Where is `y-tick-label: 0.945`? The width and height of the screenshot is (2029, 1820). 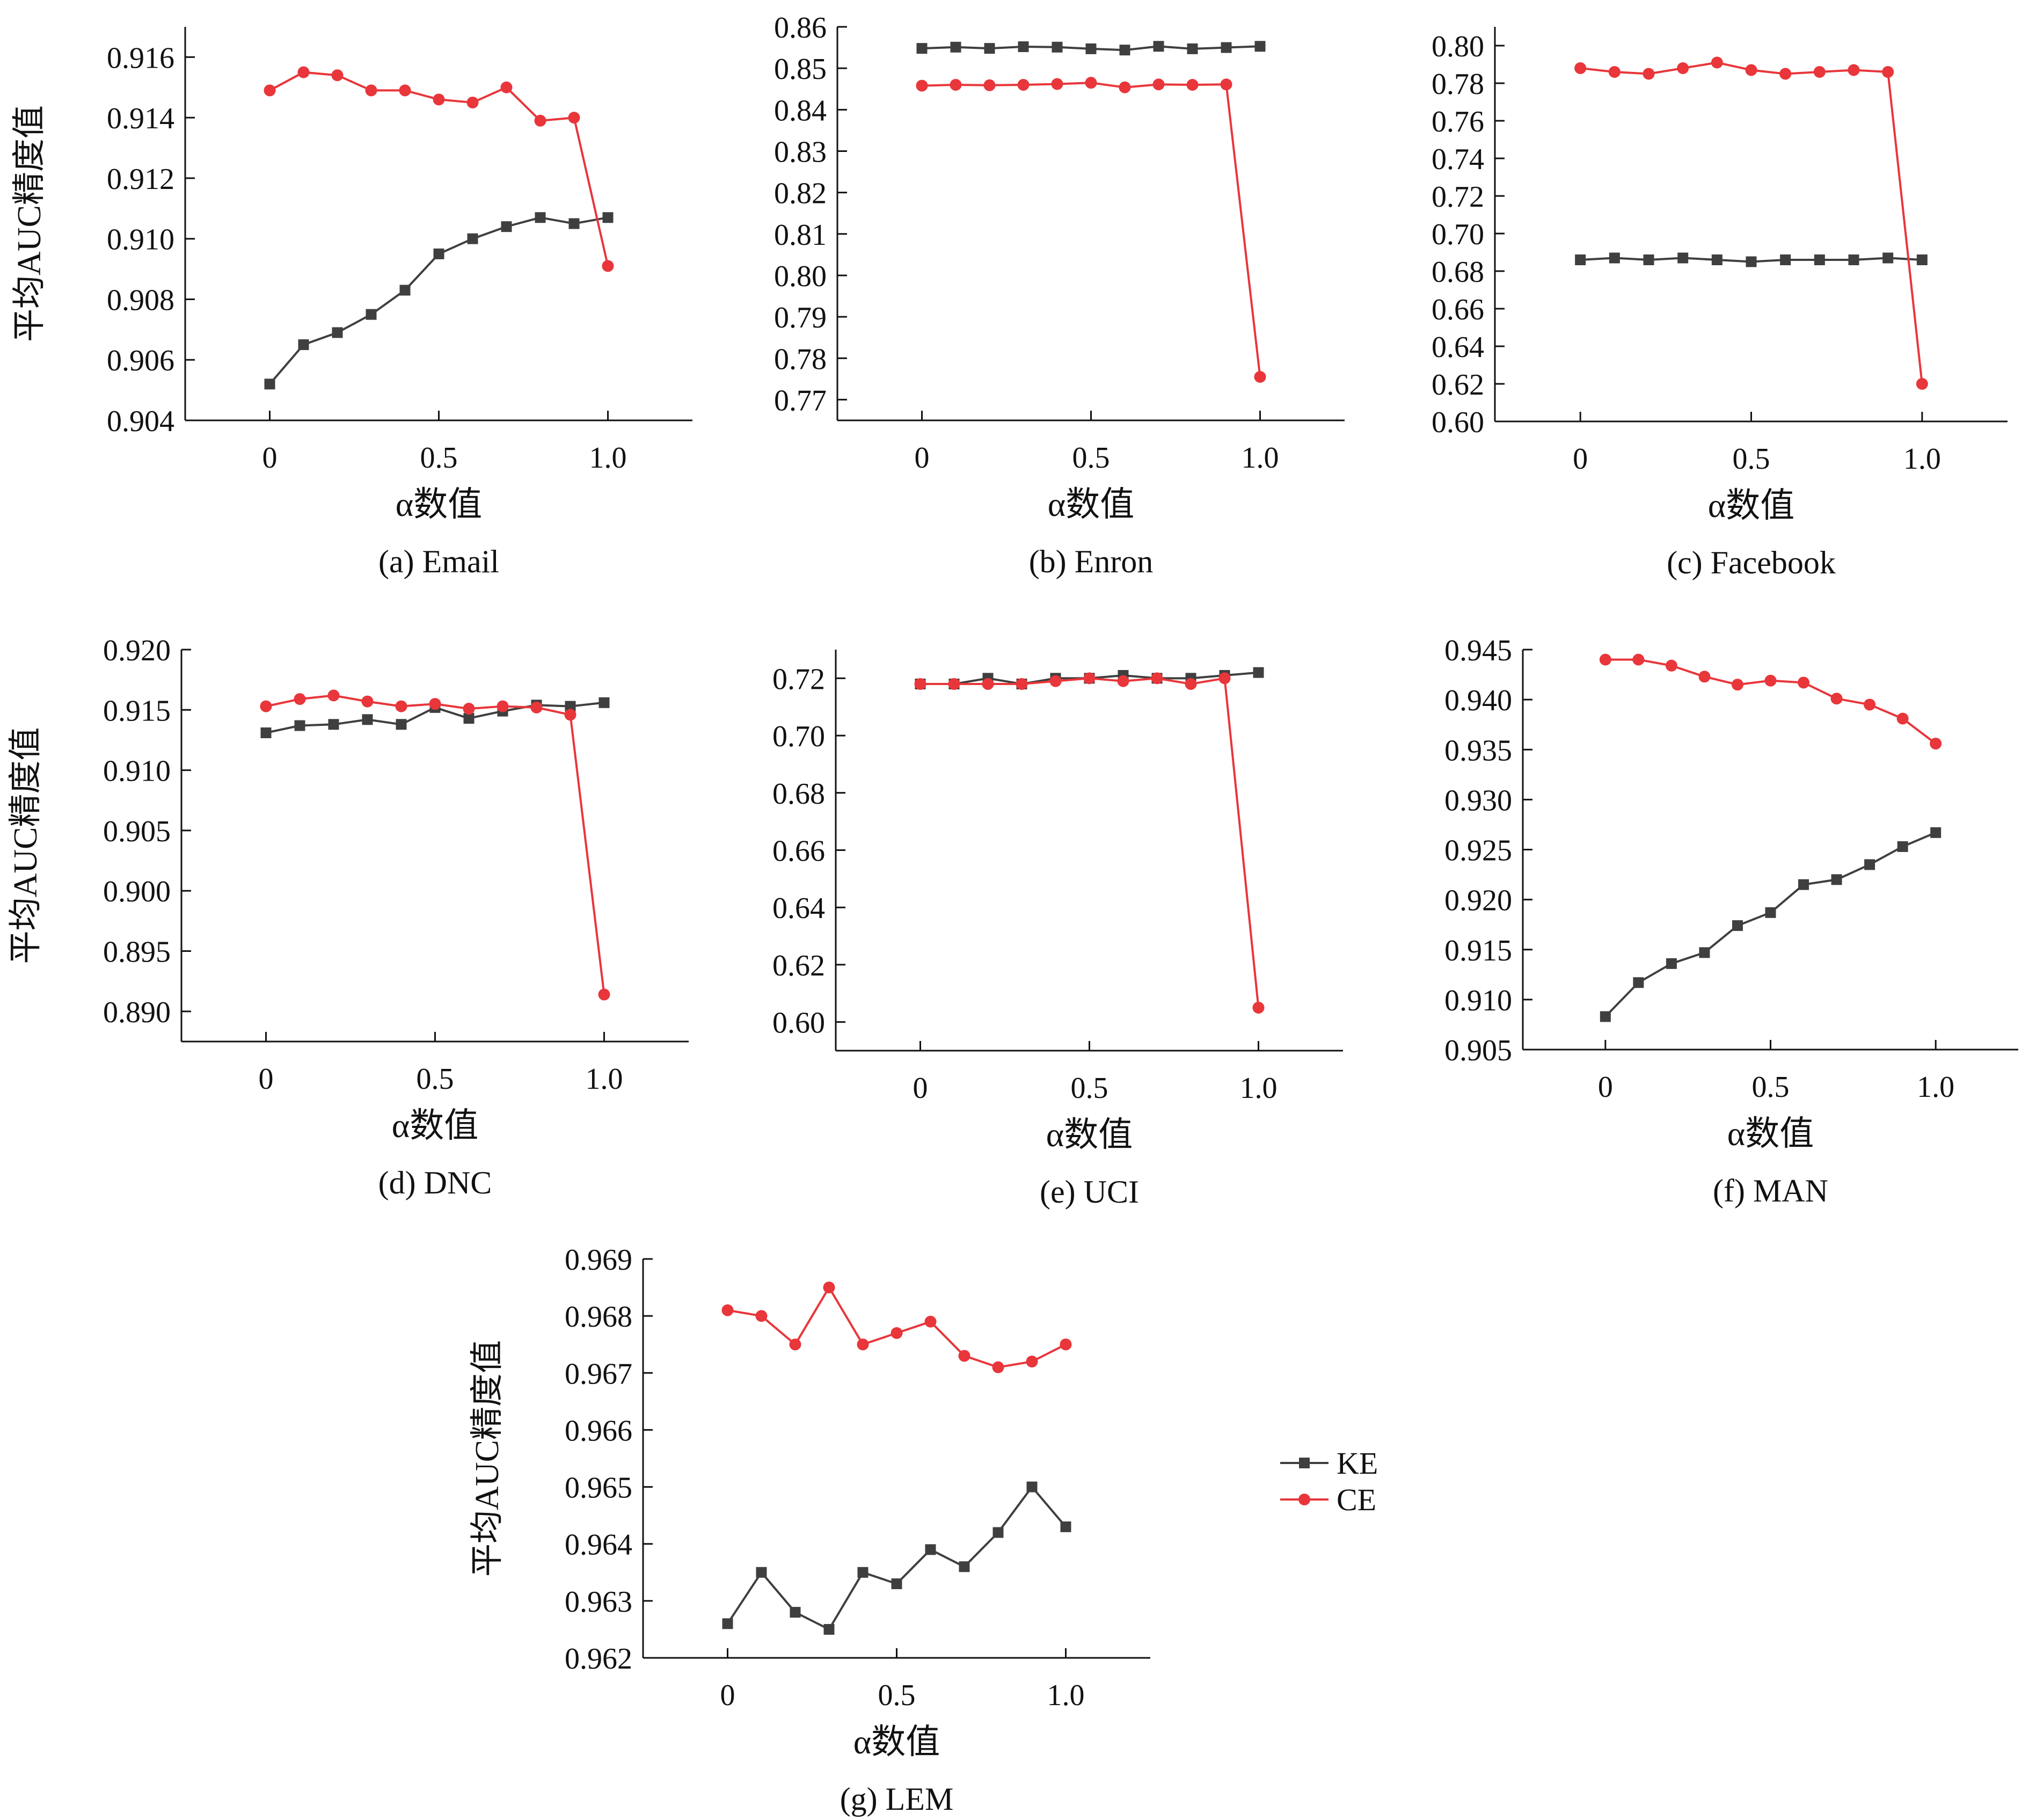 y-tick-label: 0.945 is located at coordinates (1478, 650).